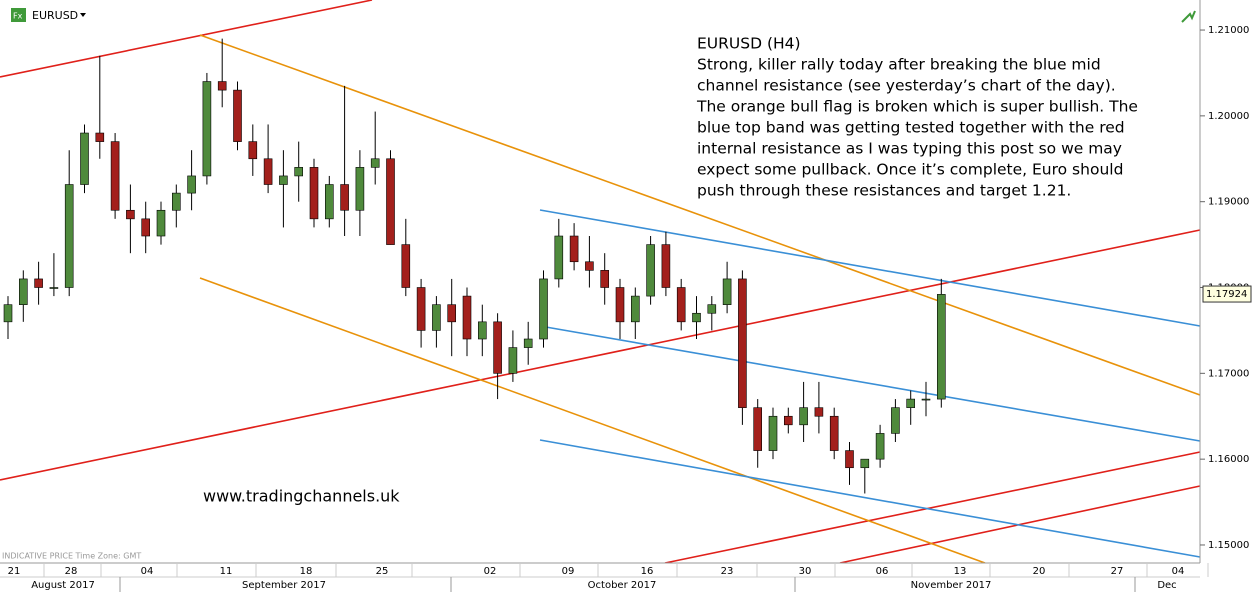 The width and height of the screenshot is (1255, 592). I want to click on x-day-label: 27, so click(1117, 571).